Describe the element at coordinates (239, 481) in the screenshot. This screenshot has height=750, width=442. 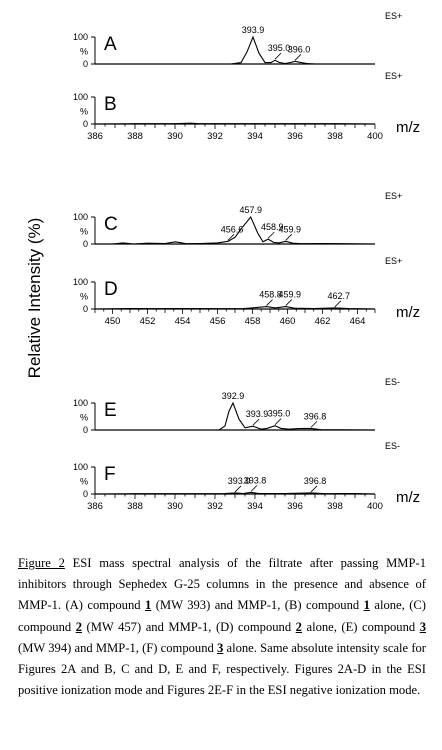
I see `peak-label: 393.0` at that location.